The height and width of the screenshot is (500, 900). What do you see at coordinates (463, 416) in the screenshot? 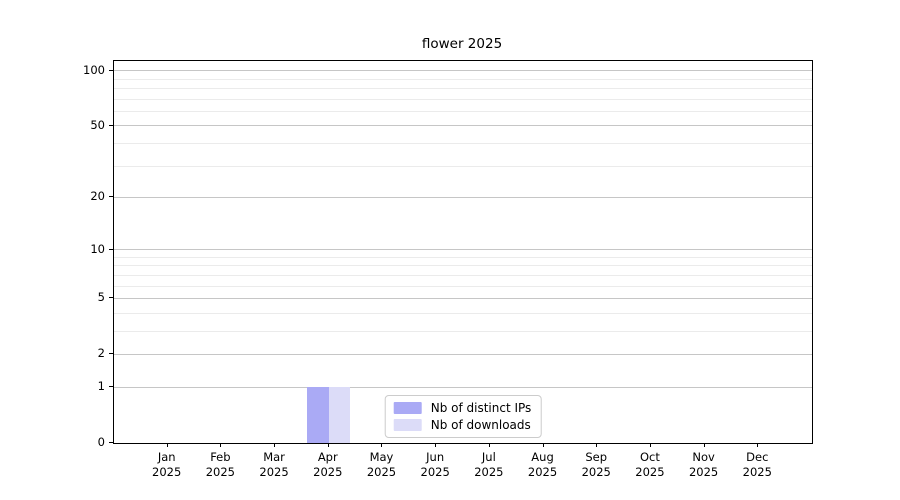
I see `legend: Nb of distinct IPs Nb of downloads` at bounding box center [463, 416].